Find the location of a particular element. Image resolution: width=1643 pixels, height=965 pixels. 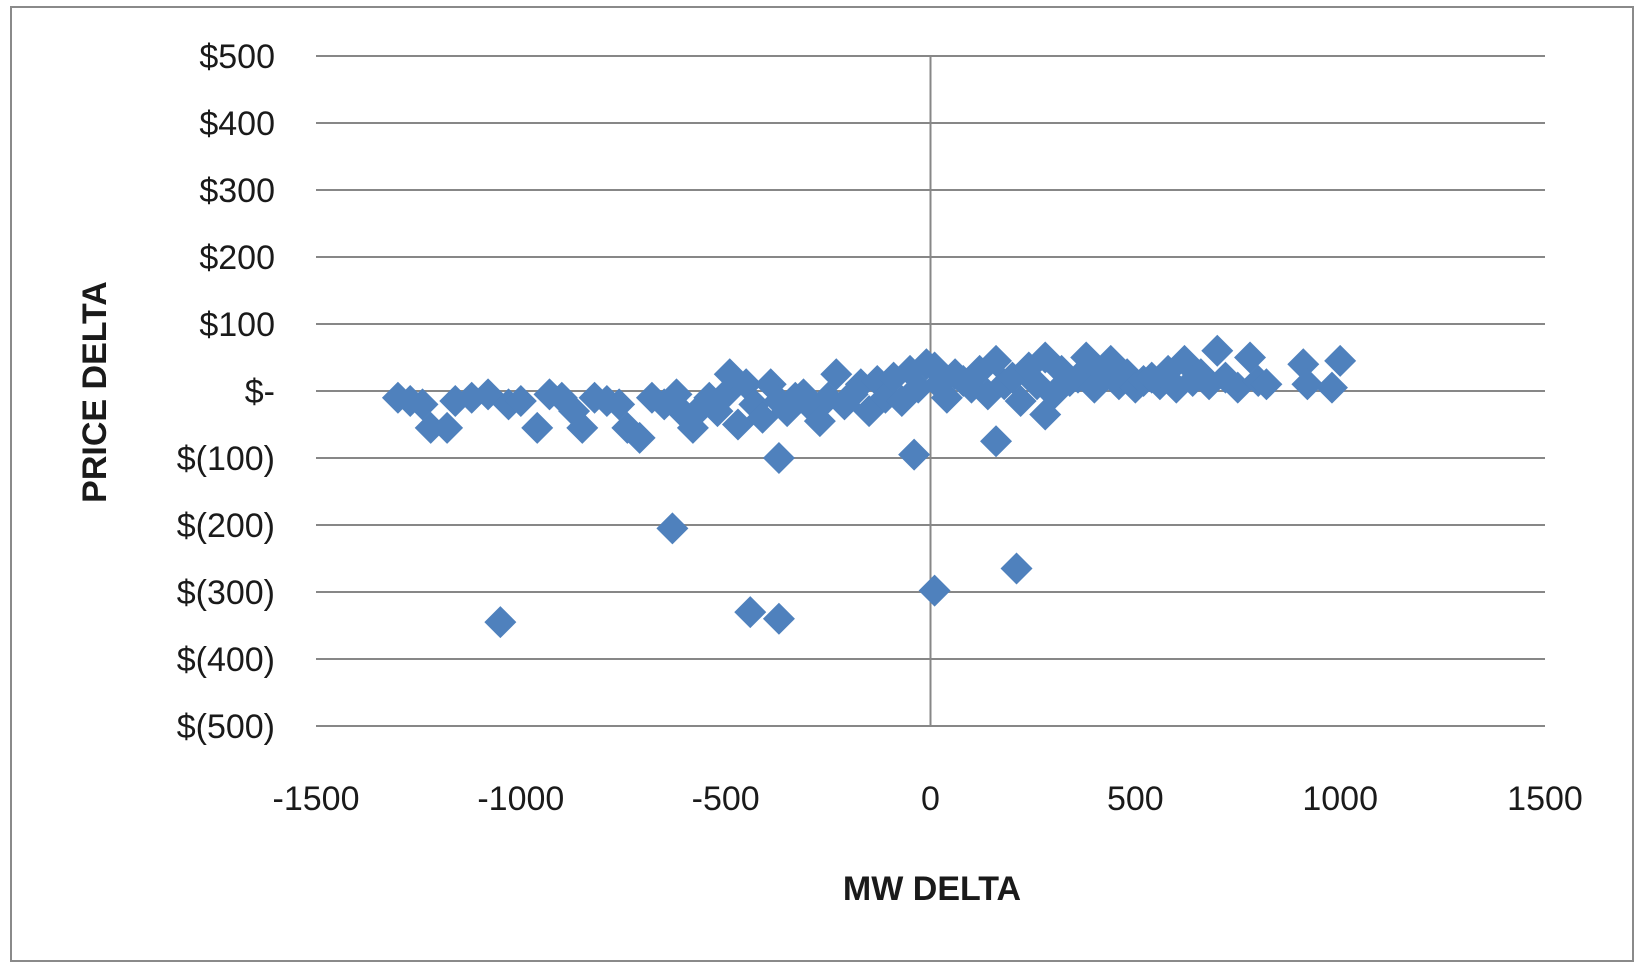

y-axis-title: PRICE DELTA is located at coordinates (95, 392).